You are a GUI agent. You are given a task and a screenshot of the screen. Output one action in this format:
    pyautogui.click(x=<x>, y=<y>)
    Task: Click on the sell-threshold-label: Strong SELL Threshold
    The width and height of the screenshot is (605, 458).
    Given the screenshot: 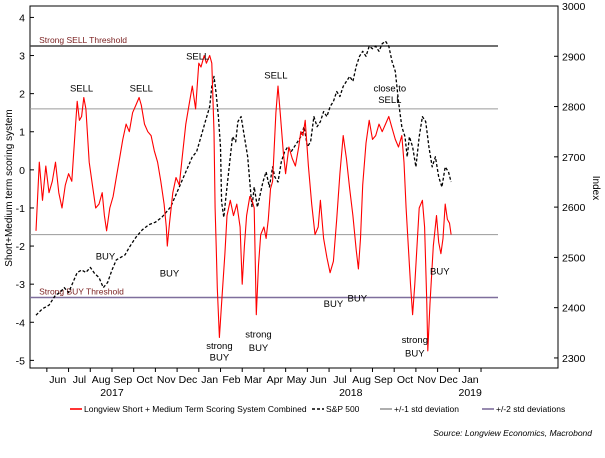 What is the action you would take?
    pyautogui.click(x=83, y=40)
    